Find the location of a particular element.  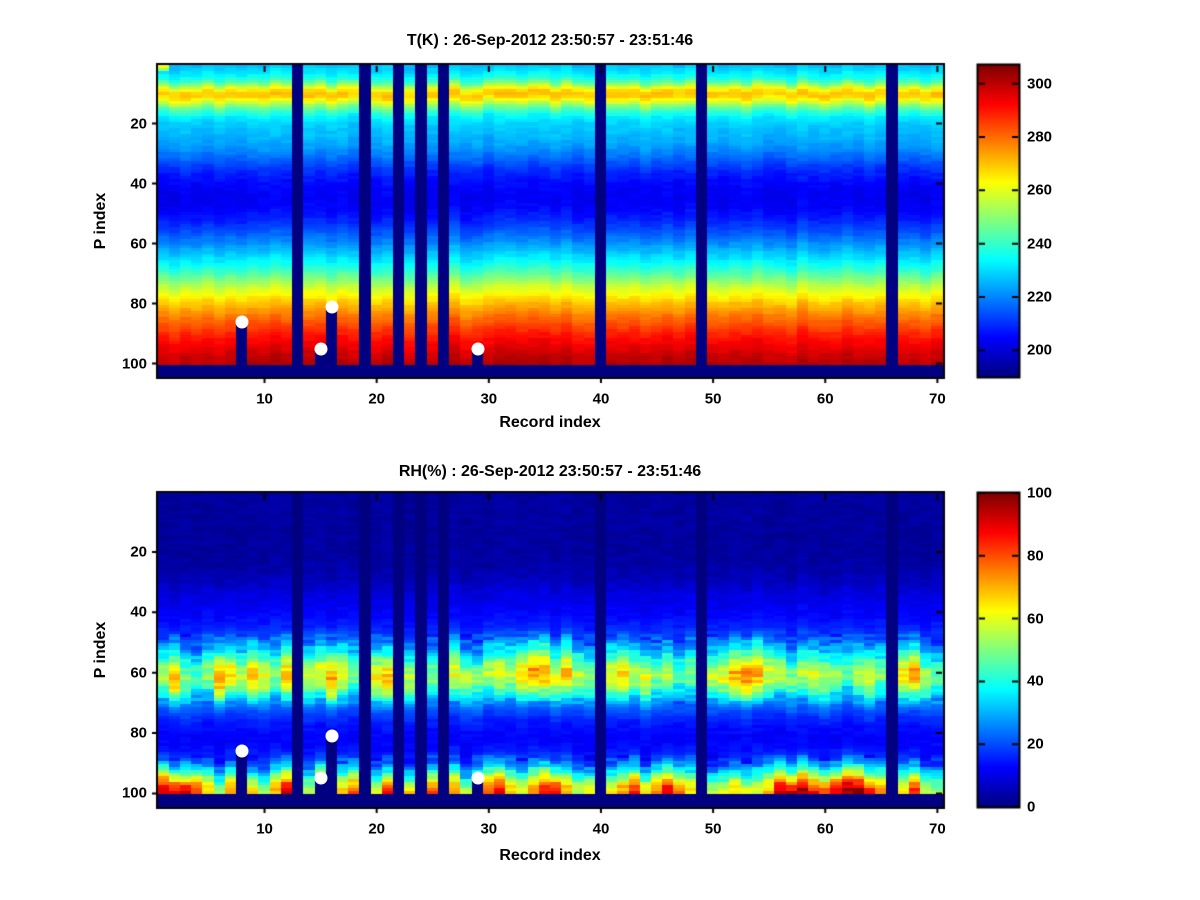

colorbar-tick-label: 300 is located at coordinates (1040, 84).